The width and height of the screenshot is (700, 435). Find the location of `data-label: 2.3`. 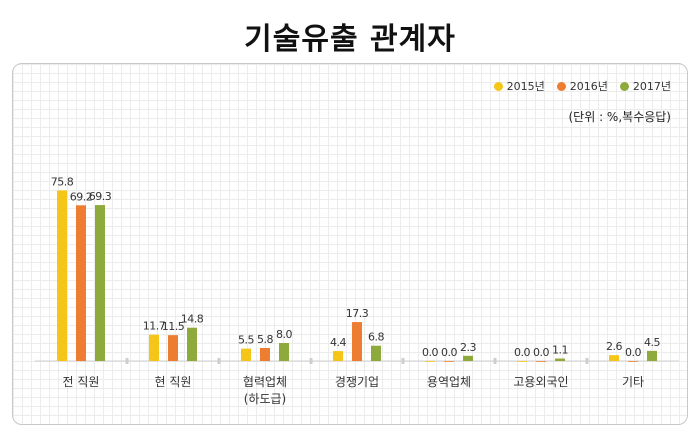

data-label: 2.3 is located at coordinates (468, 347).